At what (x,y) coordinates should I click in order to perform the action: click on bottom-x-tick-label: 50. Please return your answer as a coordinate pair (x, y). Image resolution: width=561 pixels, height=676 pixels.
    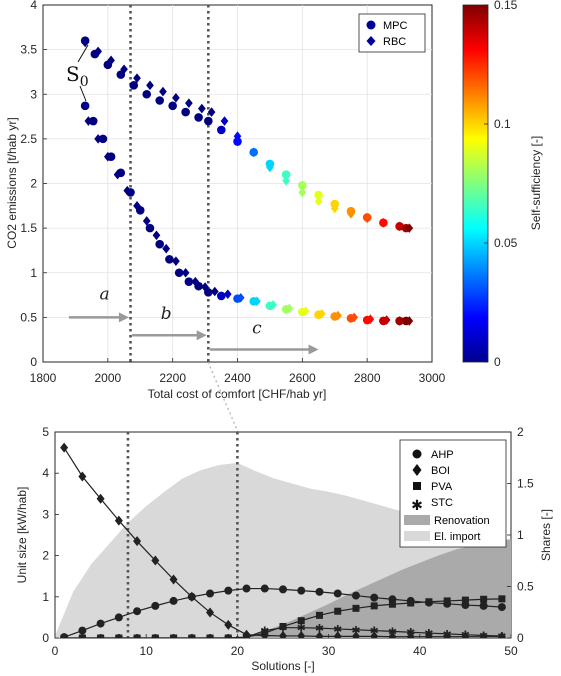
    Looking at the image, I should click on (511, 651).